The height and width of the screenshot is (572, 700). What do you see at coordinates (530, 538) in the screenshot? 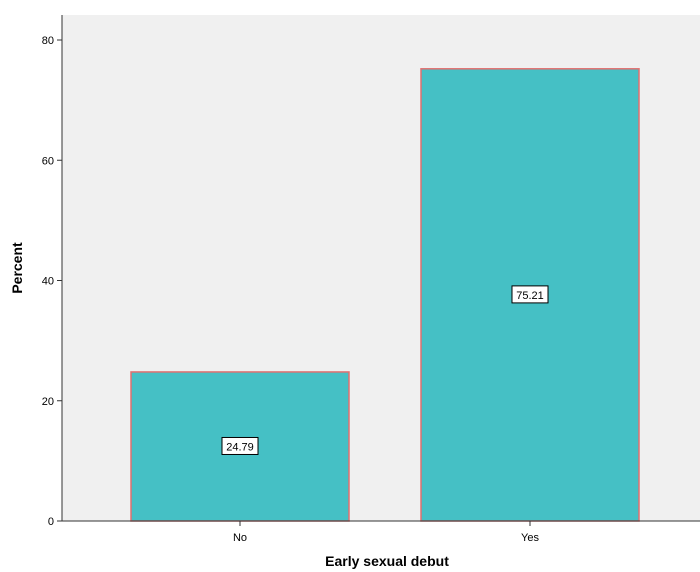
I see `x-tick-label: Yes` at bounding box center [530, 538].